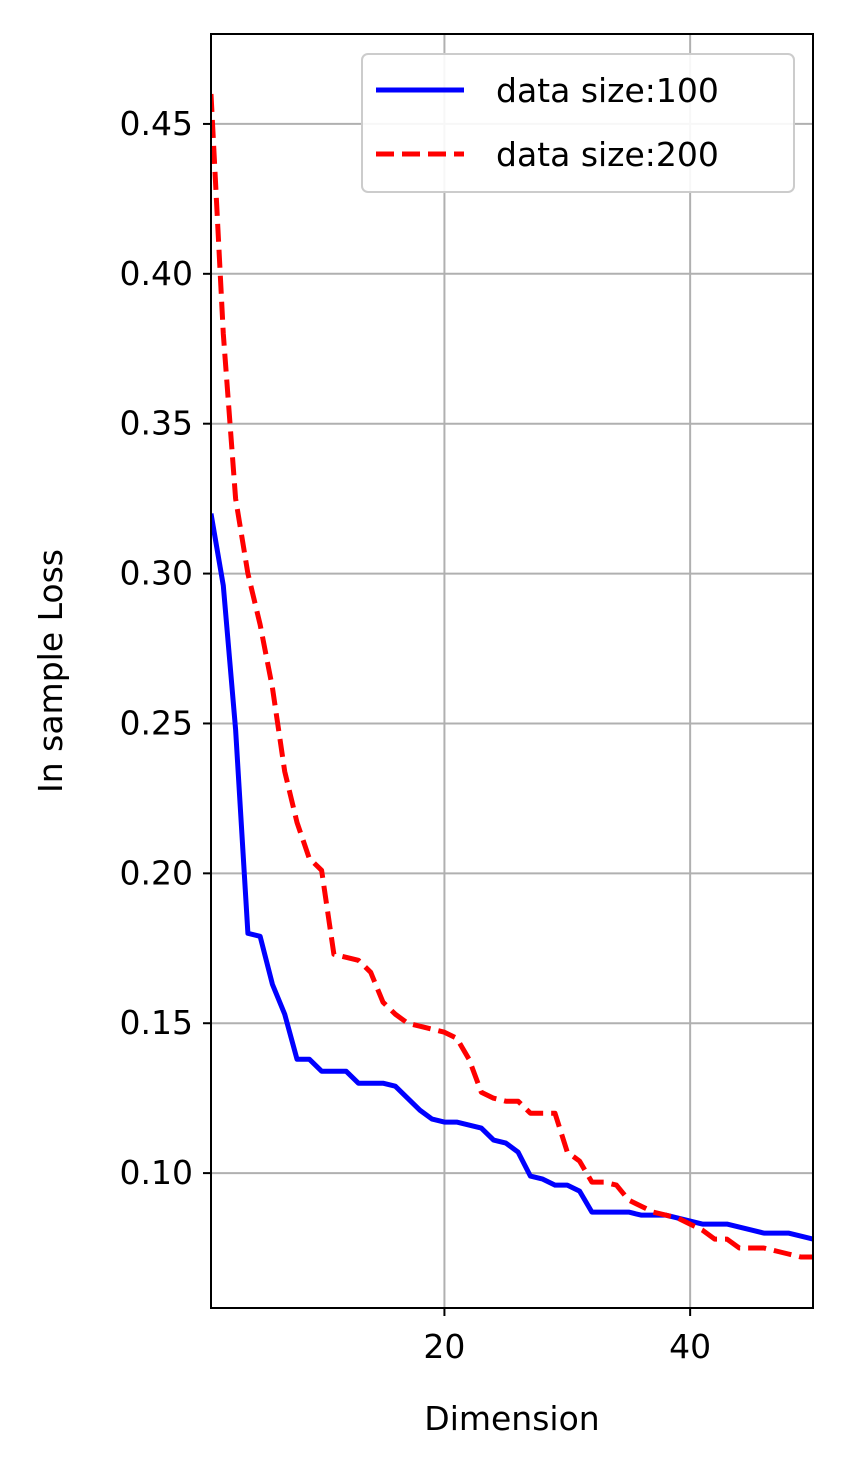 The height and width of the screenshot is (1470, 847). Describe the element at coordinates (50, 671) in the screenshot. I see `y-axis-label: In sample Loss` at that location.